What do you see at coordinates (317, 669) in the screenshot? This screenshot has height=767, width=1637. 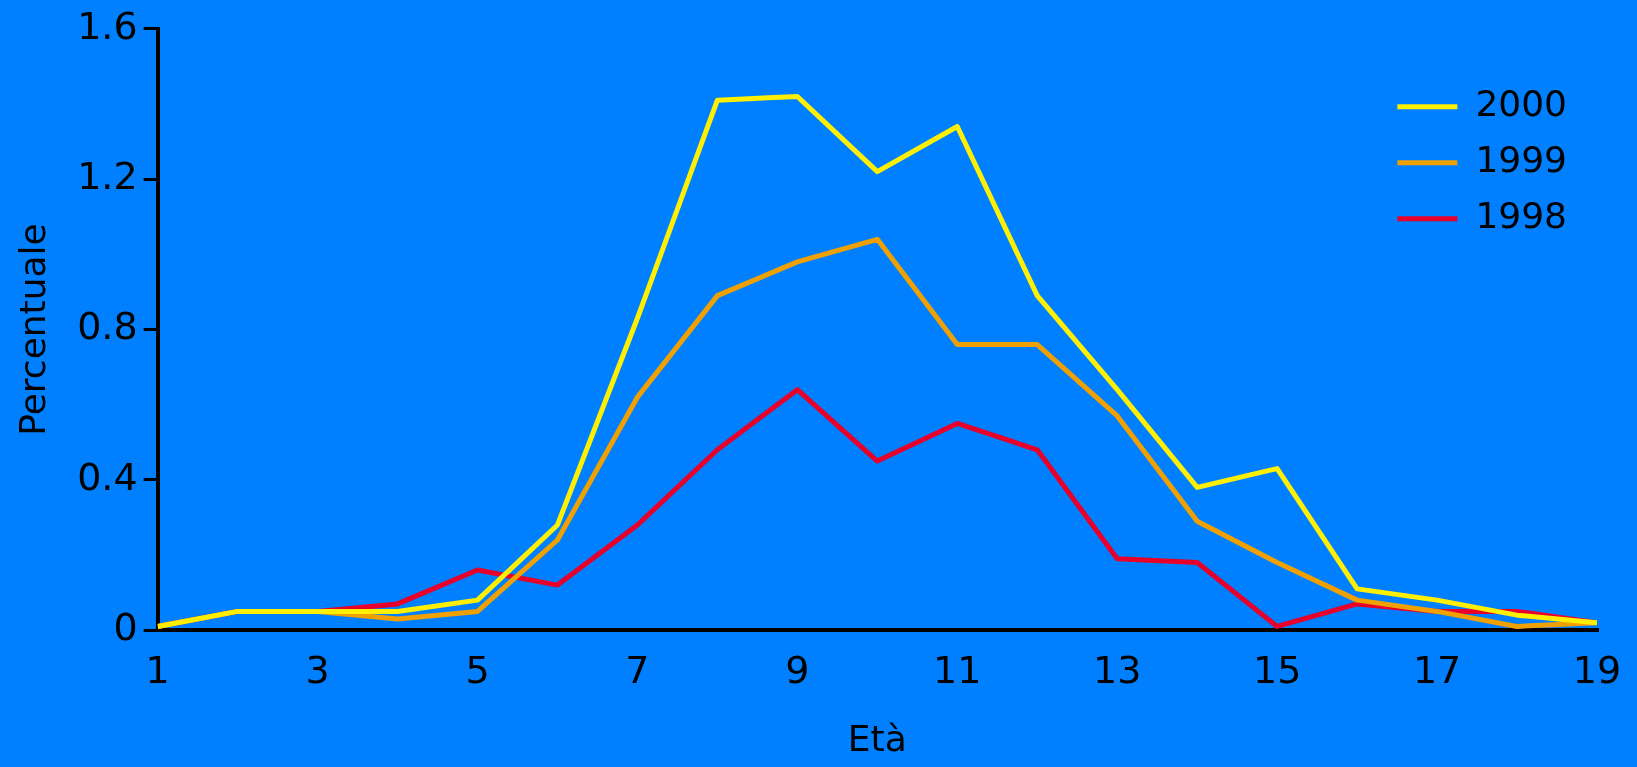 I see `x-tick-label: 3` at bounding box center [317, 669].